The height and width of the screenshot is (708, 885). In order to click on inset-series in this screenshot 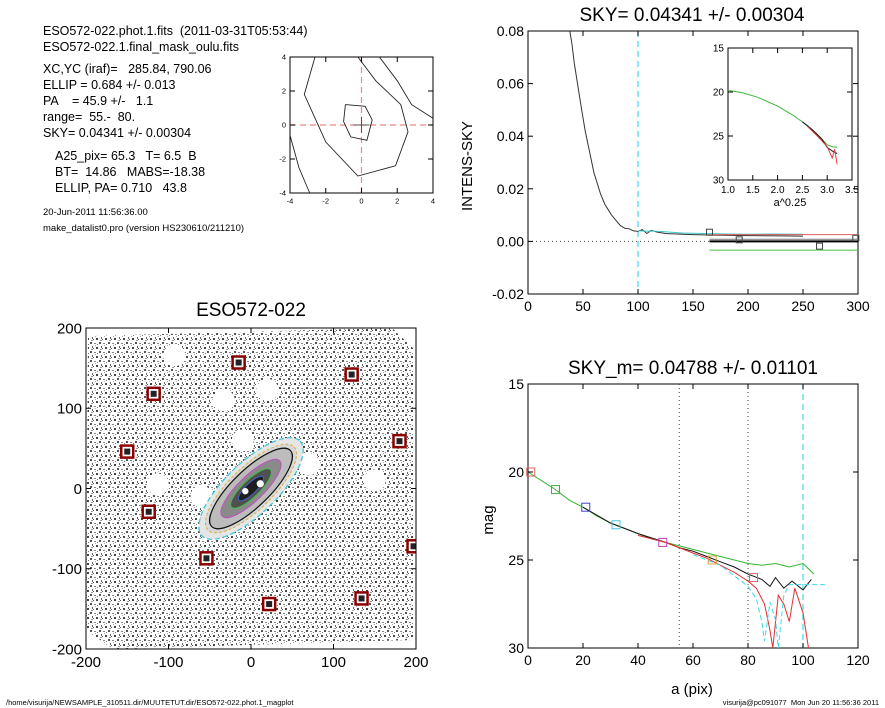, I will do `click(782, 127)`.